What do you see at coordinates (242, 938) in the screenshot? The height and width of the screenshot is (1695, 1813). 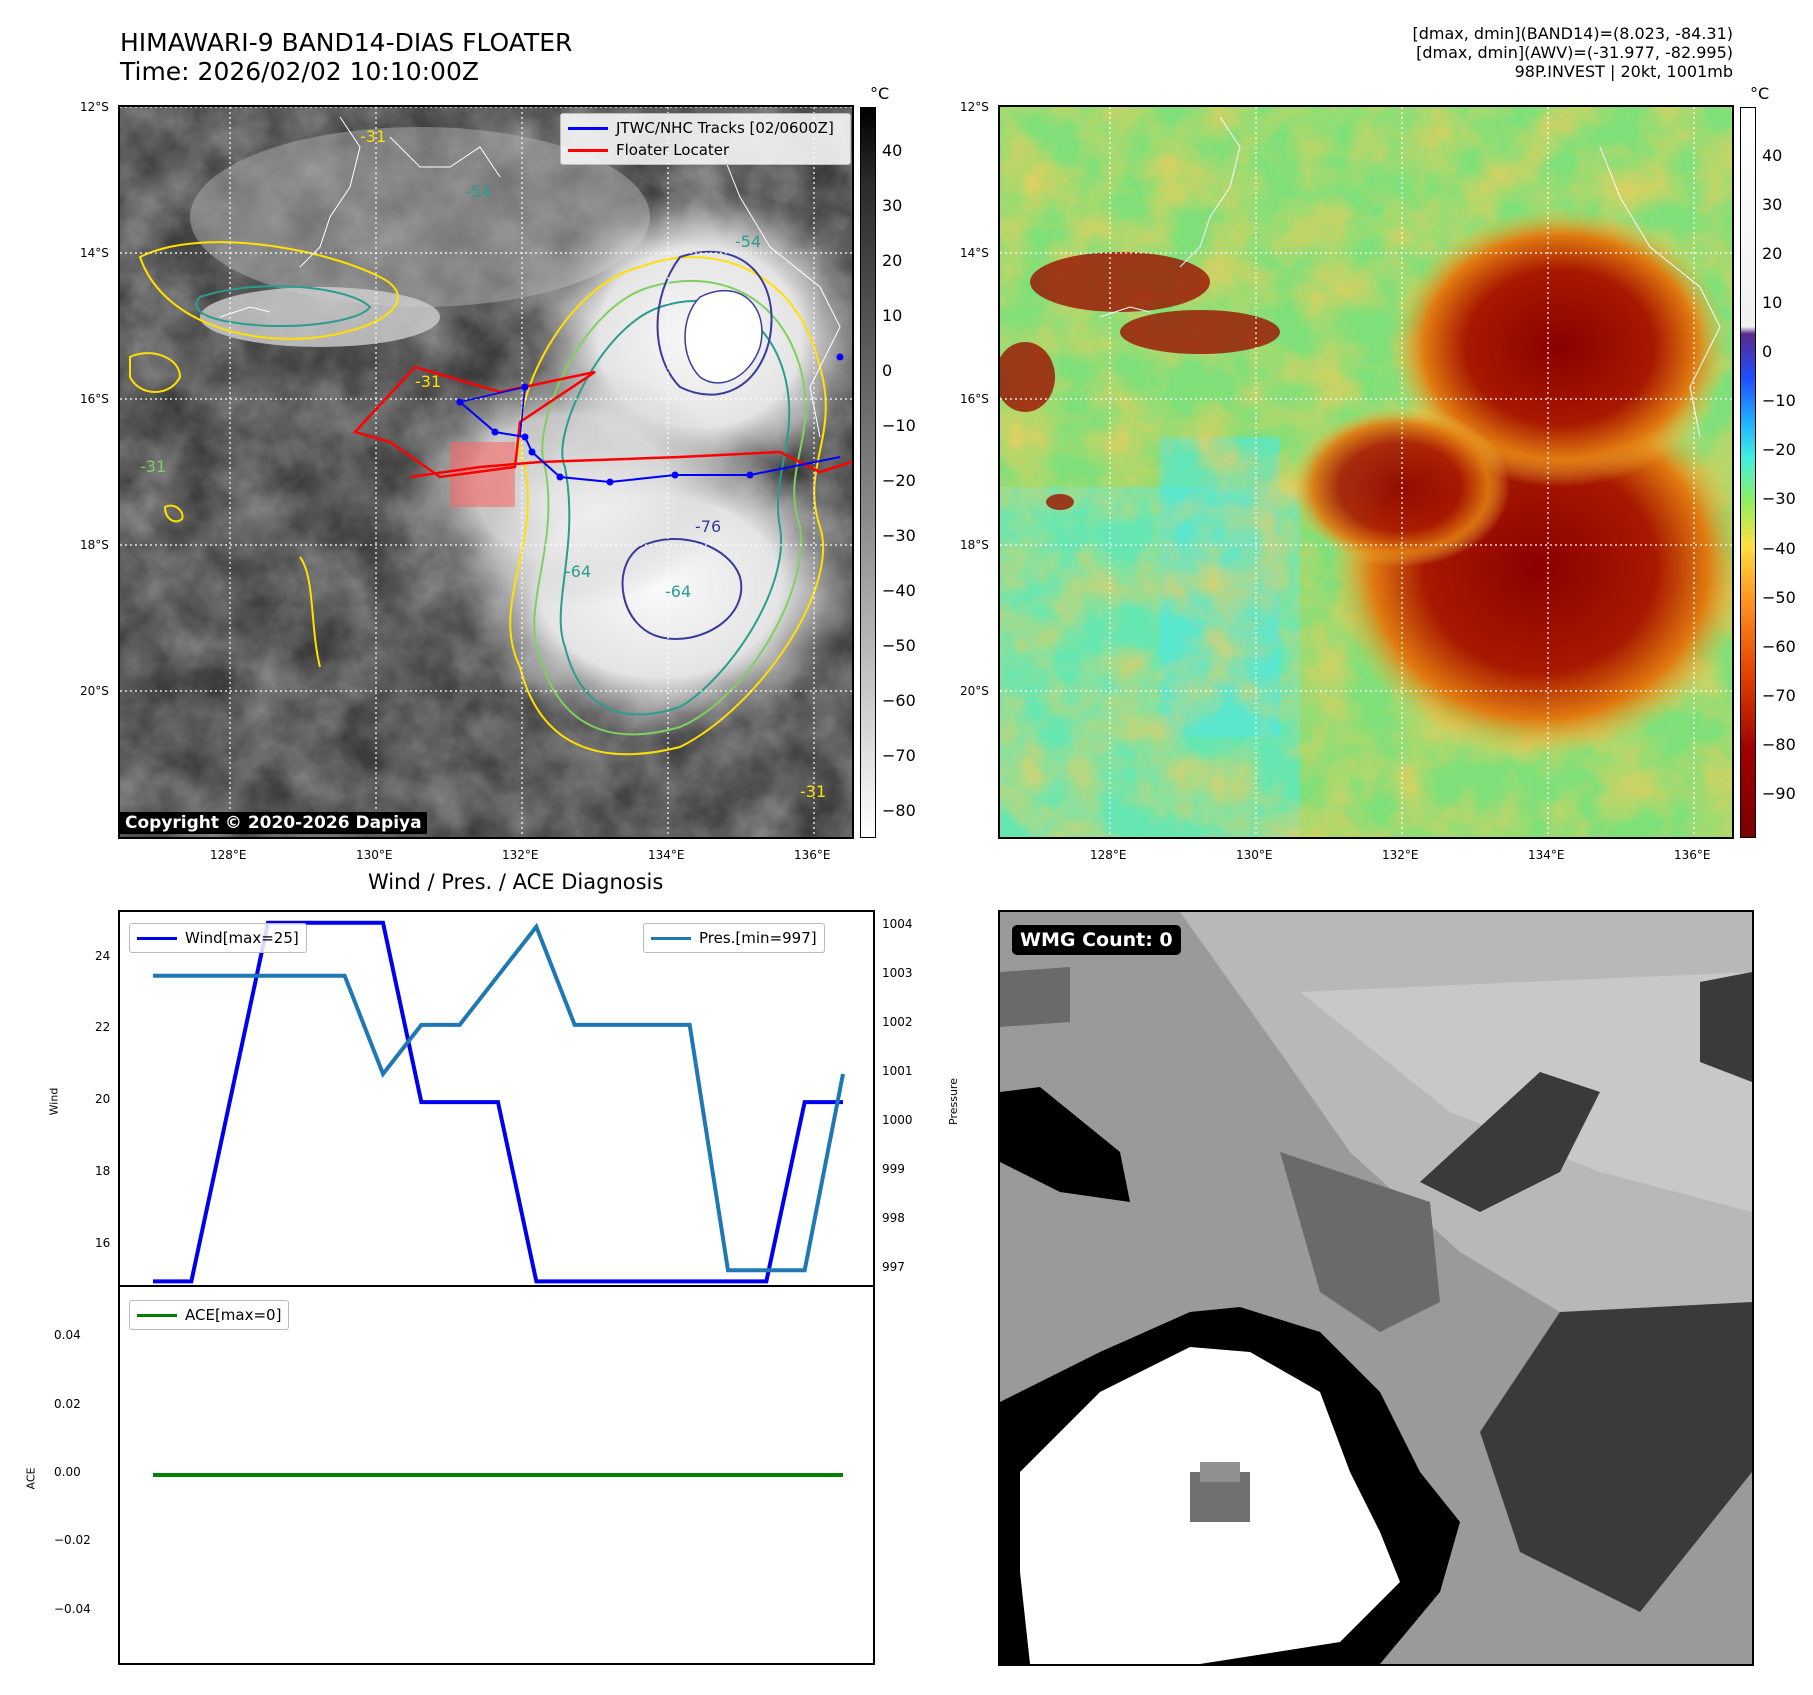 I see `wind-legend-label: Wind[max=25]` at bounding box center [242, 938].